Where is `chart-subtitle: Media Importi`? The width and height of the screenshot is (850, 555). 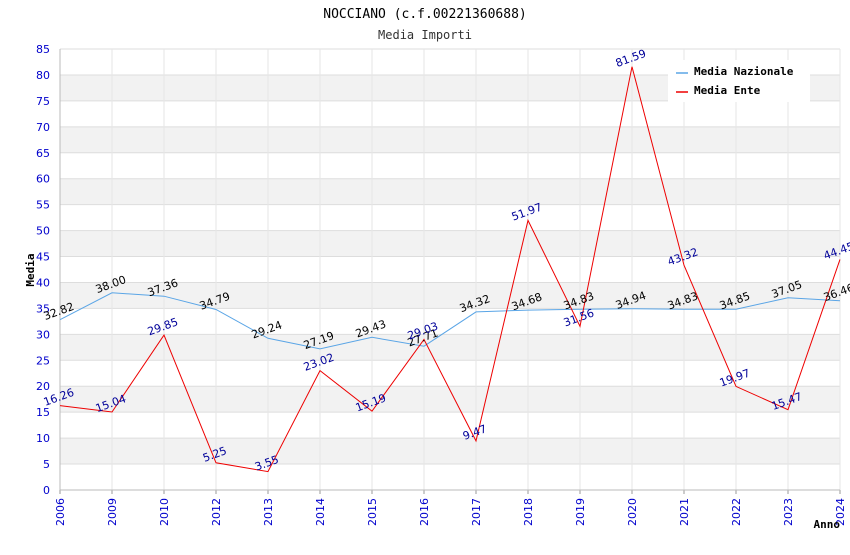 chart-subtitle: Media Importi is located at coordinates (425, 35).